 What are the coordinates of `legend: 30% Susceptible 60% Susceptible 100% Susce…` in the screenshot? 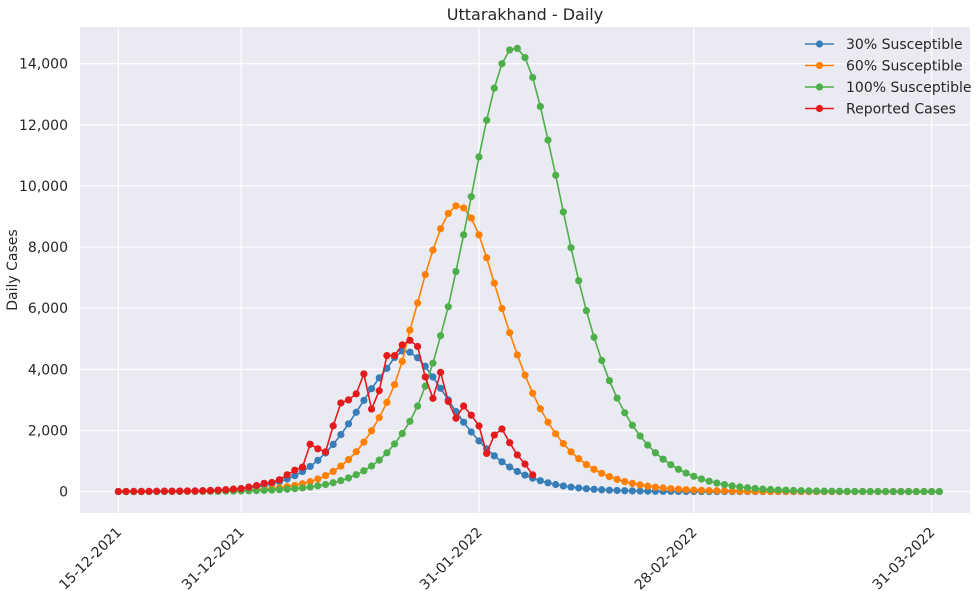 It's located at (888, 77).